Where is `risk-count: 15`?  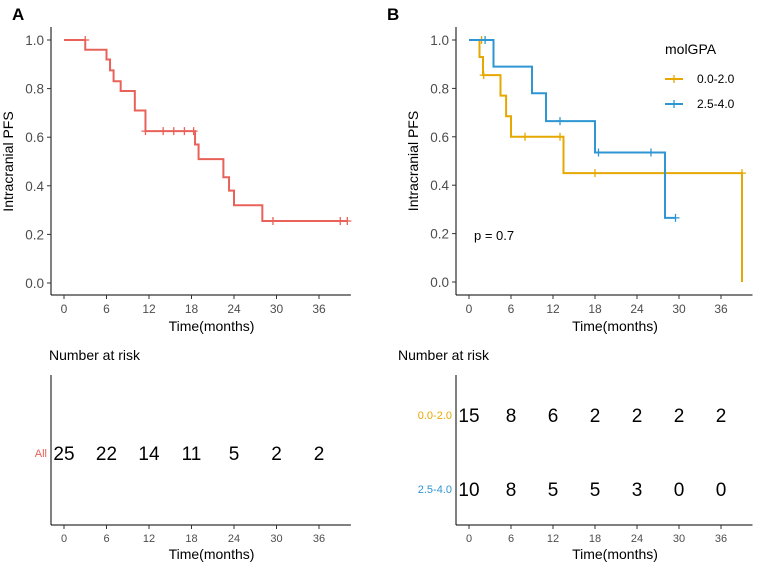
risk-count: 15 is located at coordinates (468, 416).